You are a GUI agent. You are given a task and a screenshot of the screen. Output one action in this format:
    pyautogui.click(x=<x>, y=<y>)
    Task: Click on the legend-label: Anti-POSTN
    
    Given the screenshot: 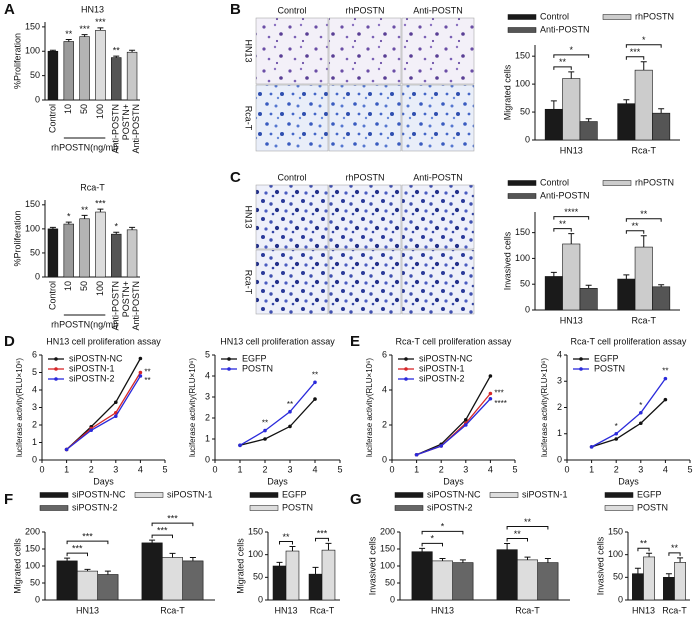 What is the action you would take?
    pyautogui.click(x=565, y=29)
    